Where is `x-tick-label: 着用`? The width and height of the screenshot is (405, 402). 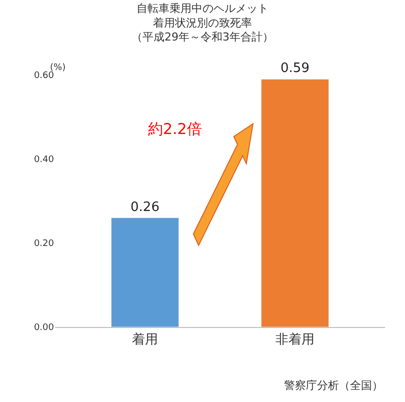 x-tick-label: 着用 is located at coordinates (145, 340).